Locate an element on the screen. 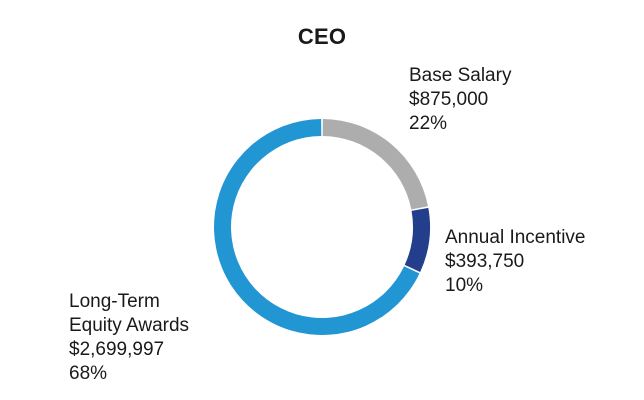 This screenshot has height=400, width=644. slice-label-base-salary: Base Salary $875,000 22% is located at coordinates (460, 100).